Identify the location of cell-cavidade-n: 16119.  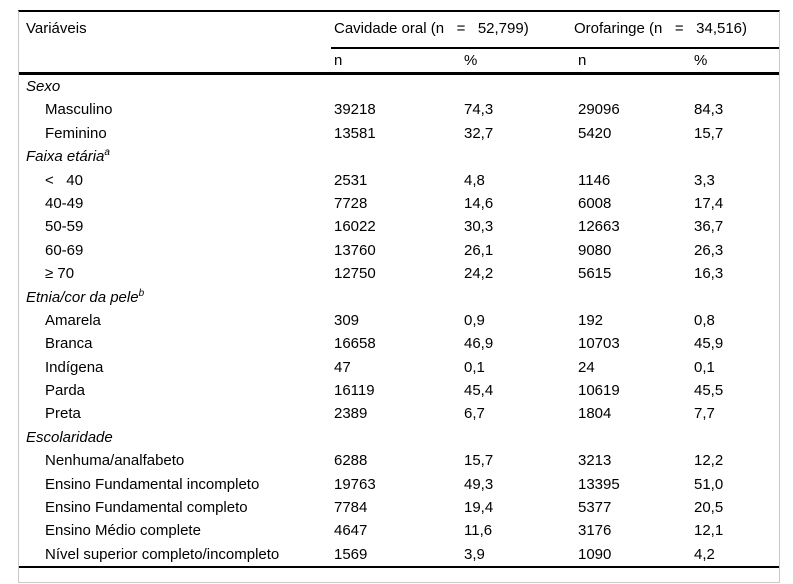
(354, 391).